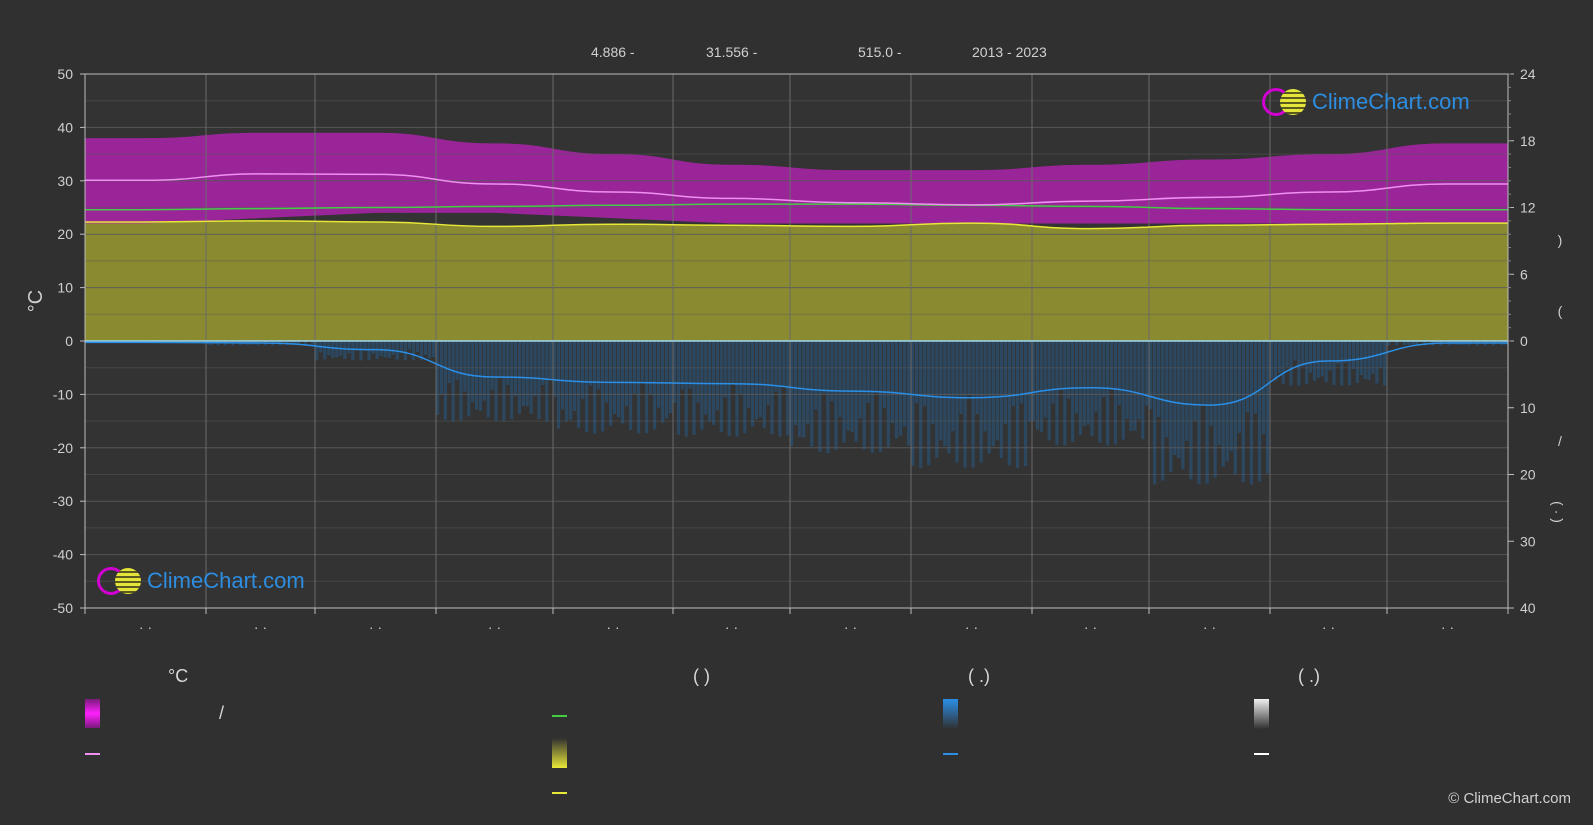 The width and height of the screenshot is (1593, 825). Describe the element at coordinates (1528, 141) in the screenshot. I see `right-top-tick-label: 18` at that location.